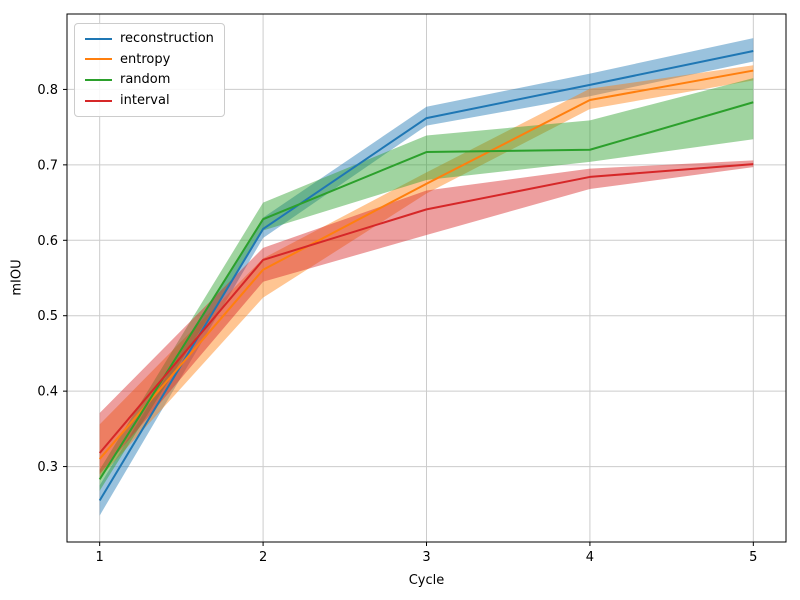 Image resolution: width=800 pixels, height=600 pixels. Describe the element at coordinates (145, 80) in the screenshot. I see `legend-item-label: random` at that location.